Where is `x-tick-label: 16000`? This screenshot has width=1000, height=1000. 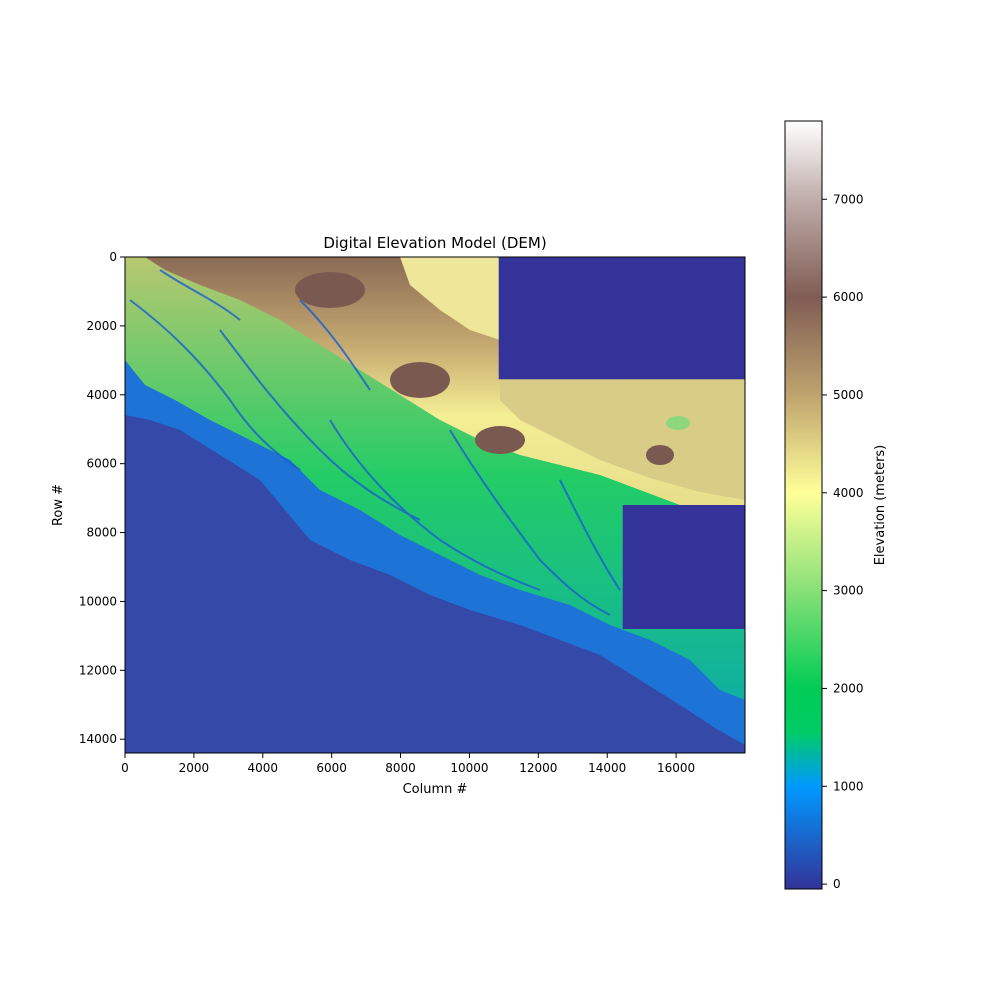 x-tick-label: 16000 is located at coordinates (676, 768).